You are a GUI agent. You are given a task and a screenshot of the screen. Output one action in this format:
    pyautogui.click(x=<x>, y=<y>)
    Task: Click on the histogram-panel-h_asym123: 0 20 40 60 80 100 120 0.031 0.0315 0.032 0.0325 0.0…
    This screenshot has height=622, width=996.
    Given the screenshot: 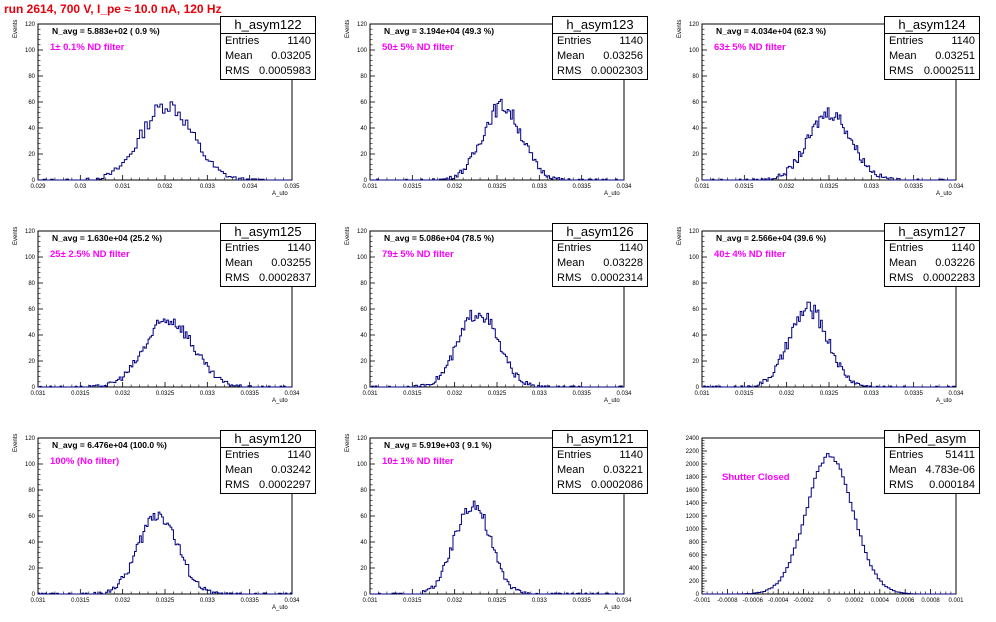 What is the action you would take?
    pyautogui.click(x=498, y=103)
    